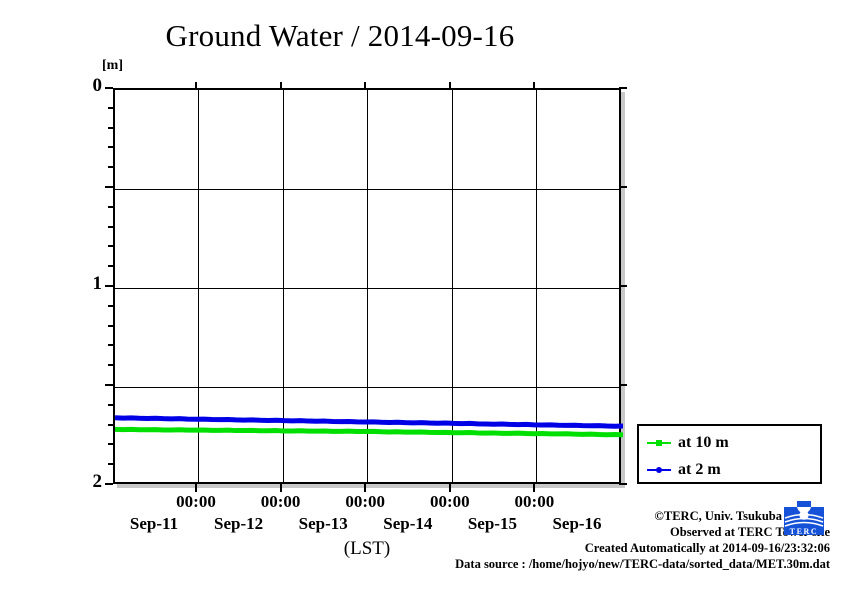  What do you see at coordinates (97, 481) in the screenshot?
I see `y-axis-tick-label: 2` at bounding box center [97, 481].